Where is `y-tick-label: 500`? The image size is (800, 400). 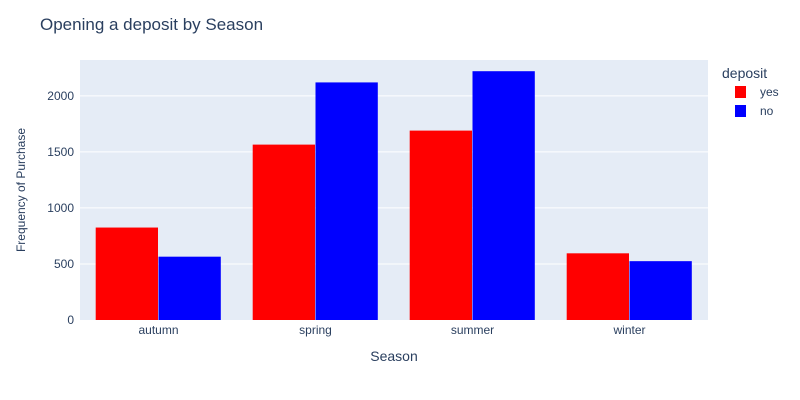 y-tick-label: 500 is located at coordinates (64, 264).